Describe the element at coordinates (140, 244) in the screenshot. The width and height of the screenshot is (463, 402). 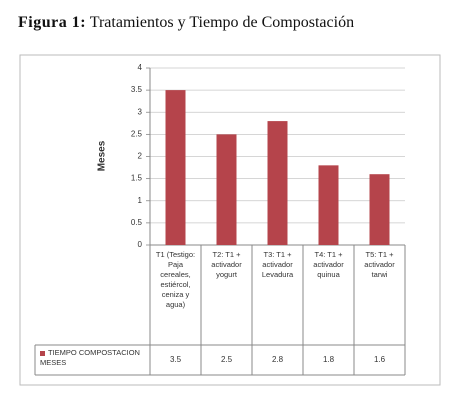
I see `y-tick-label: 0` at that location.